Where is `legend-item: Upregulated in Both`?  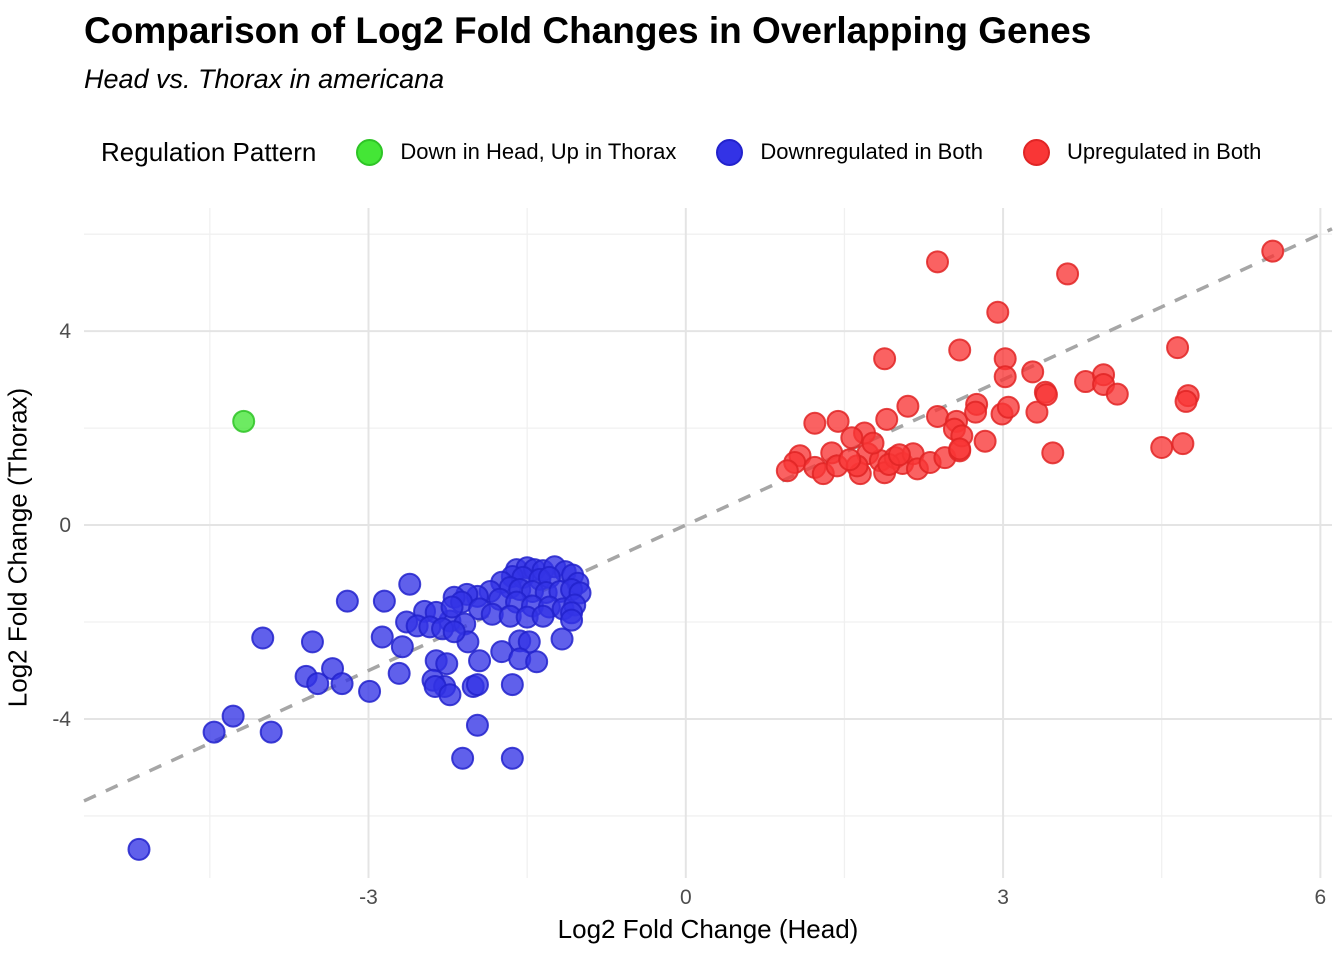
legend-item: Upregulated in Both is located at coordinates (1142, 152).